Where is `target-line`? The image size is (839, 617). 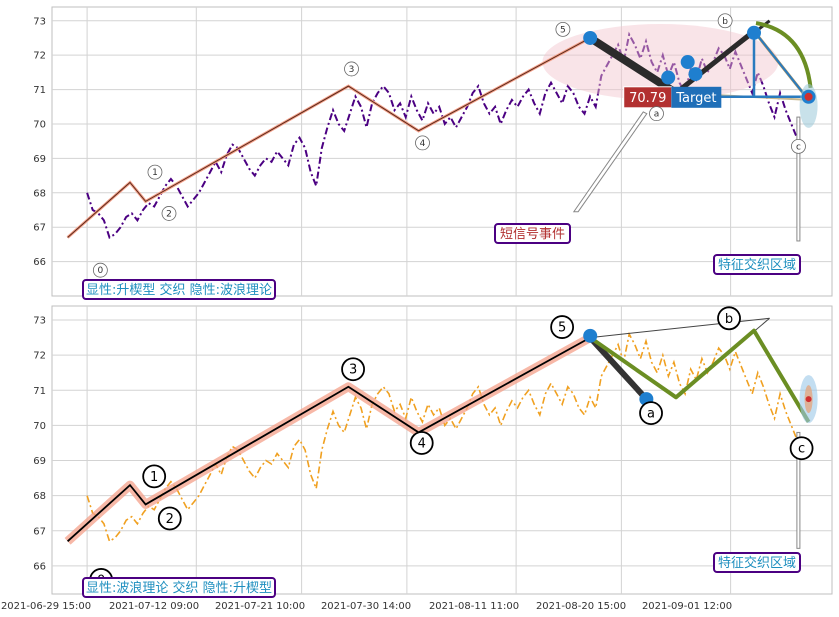 target-line is located at coordinates (781, 65).